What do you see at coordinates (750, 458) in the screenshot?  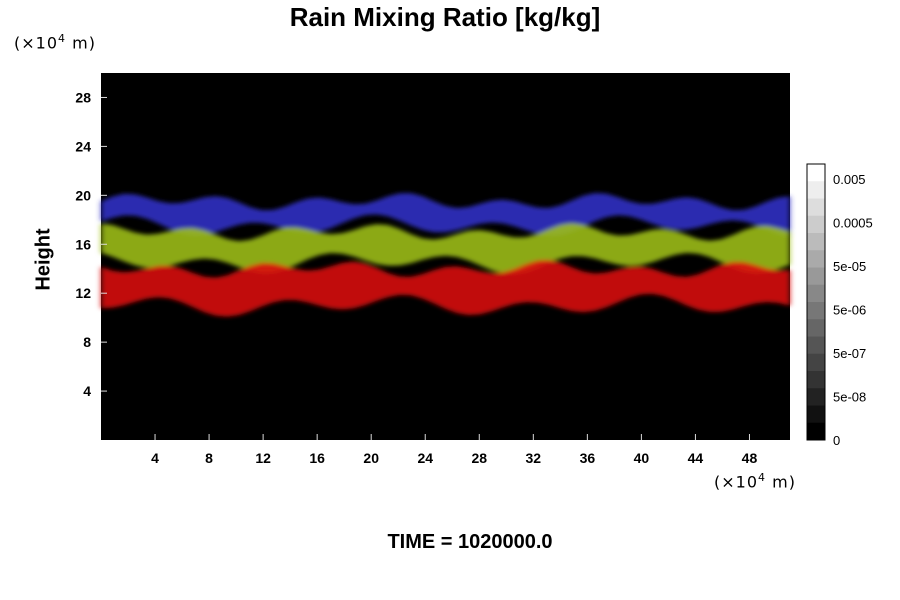 I see `x-tick-label: 48` at bounding box center [750, 458].